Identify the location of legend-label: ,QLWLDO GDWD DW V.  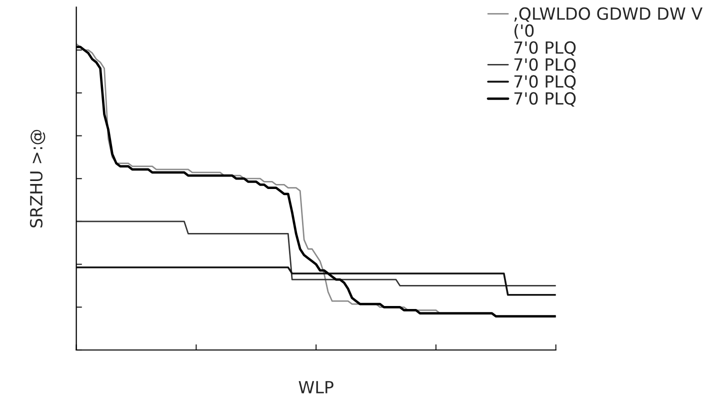
(608, 14).